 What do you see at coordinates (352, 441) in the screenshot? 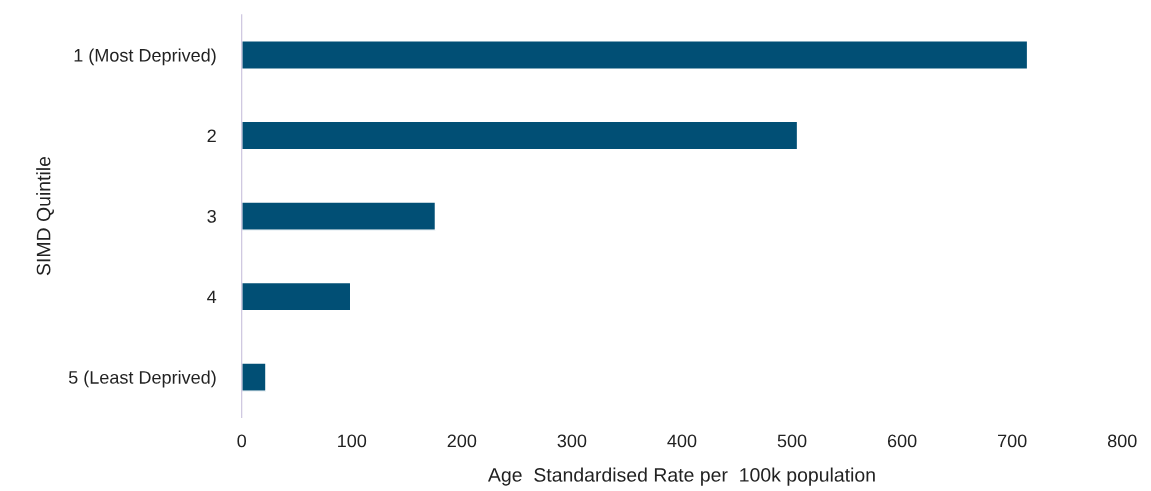
I see `x-tick-label: 100` at bounding box center [352, 441].